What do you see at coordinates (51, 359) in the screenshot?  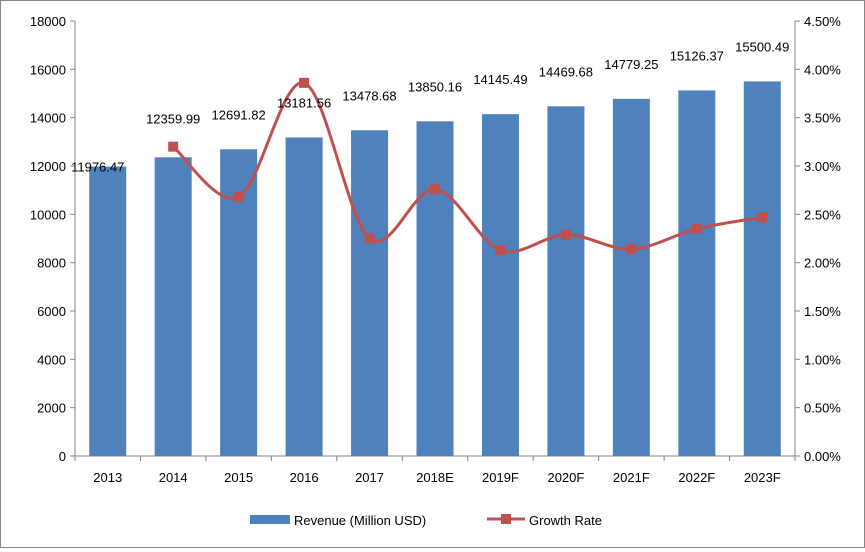 I see `left-tick-label: 4000` at bounding box center [51, 359].